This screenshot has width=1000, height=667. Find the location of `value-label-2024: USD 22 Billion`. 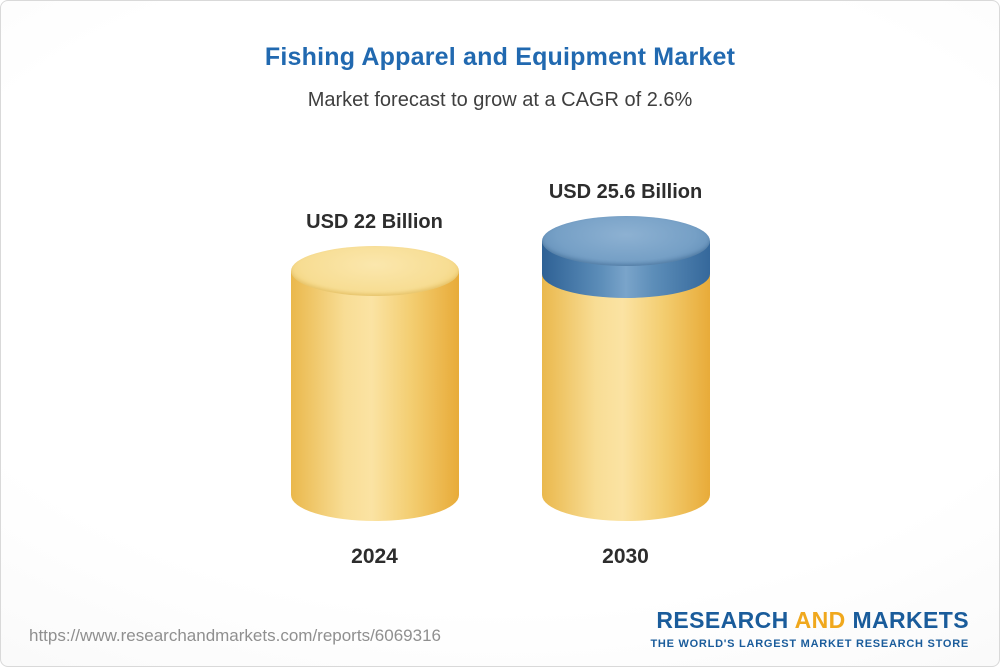

value-label-2024: USD 22 Billion is located at coordinates (374, 222).